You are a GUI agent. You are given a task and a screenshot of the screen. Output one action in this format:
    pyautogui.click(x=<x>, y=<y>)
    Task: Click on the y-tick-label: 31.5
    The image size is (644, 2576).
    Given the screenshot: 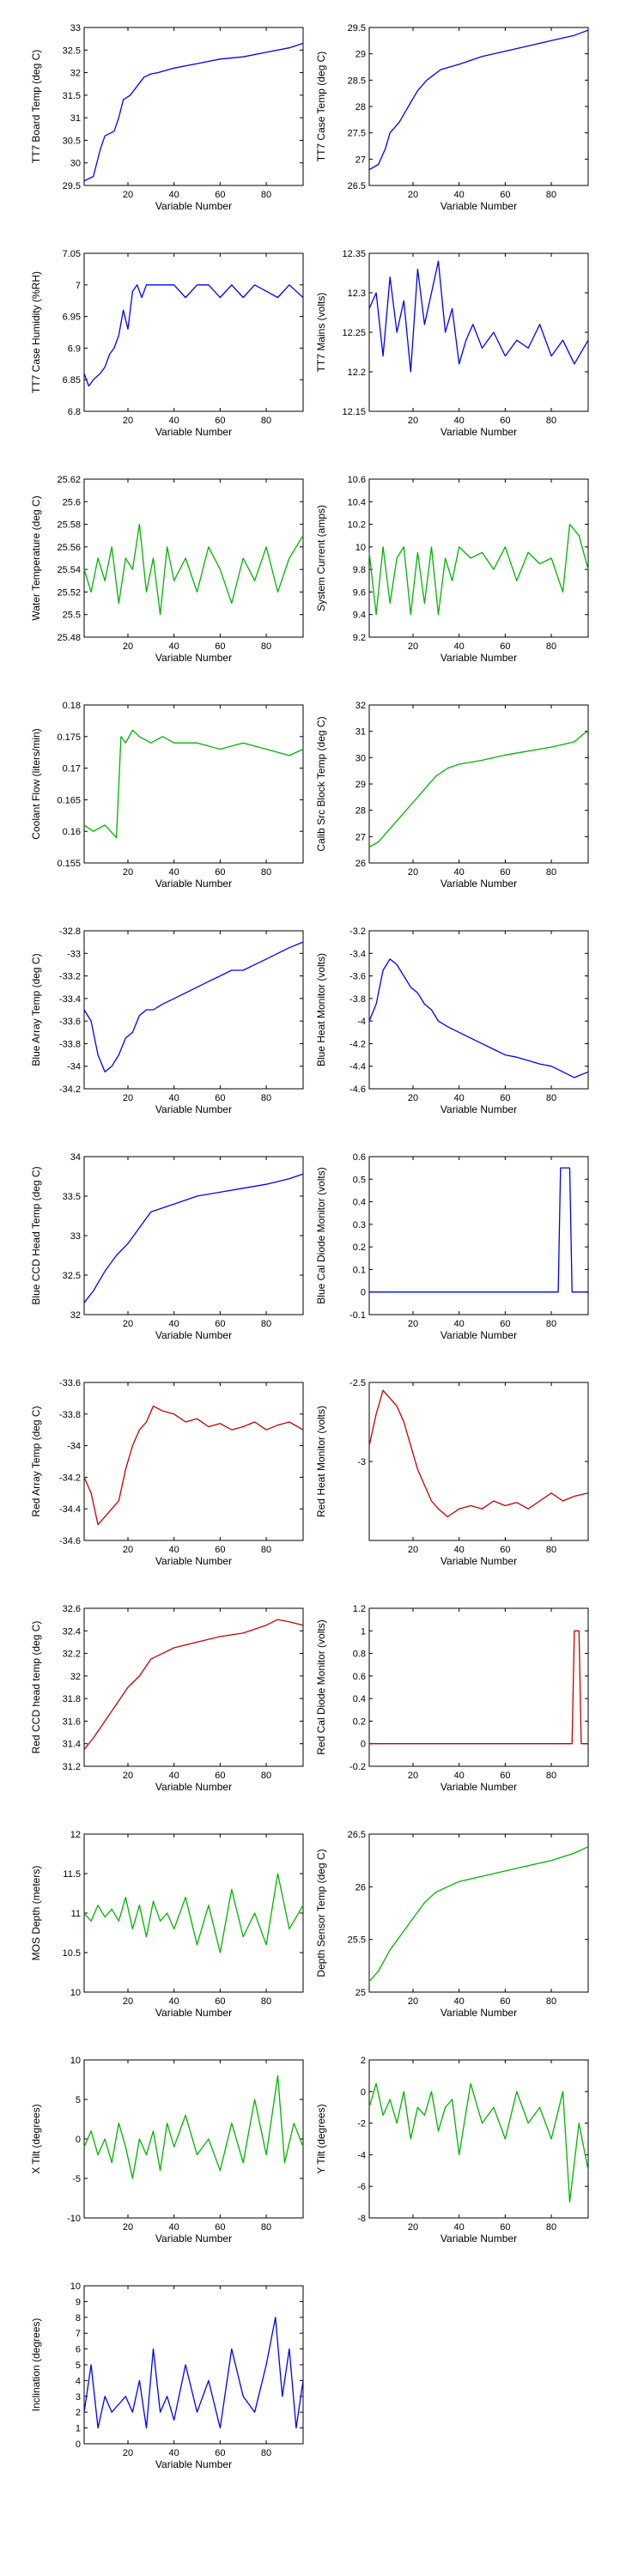 What is the action you would take?
    pyautogui.click(x=72, y=96)
    